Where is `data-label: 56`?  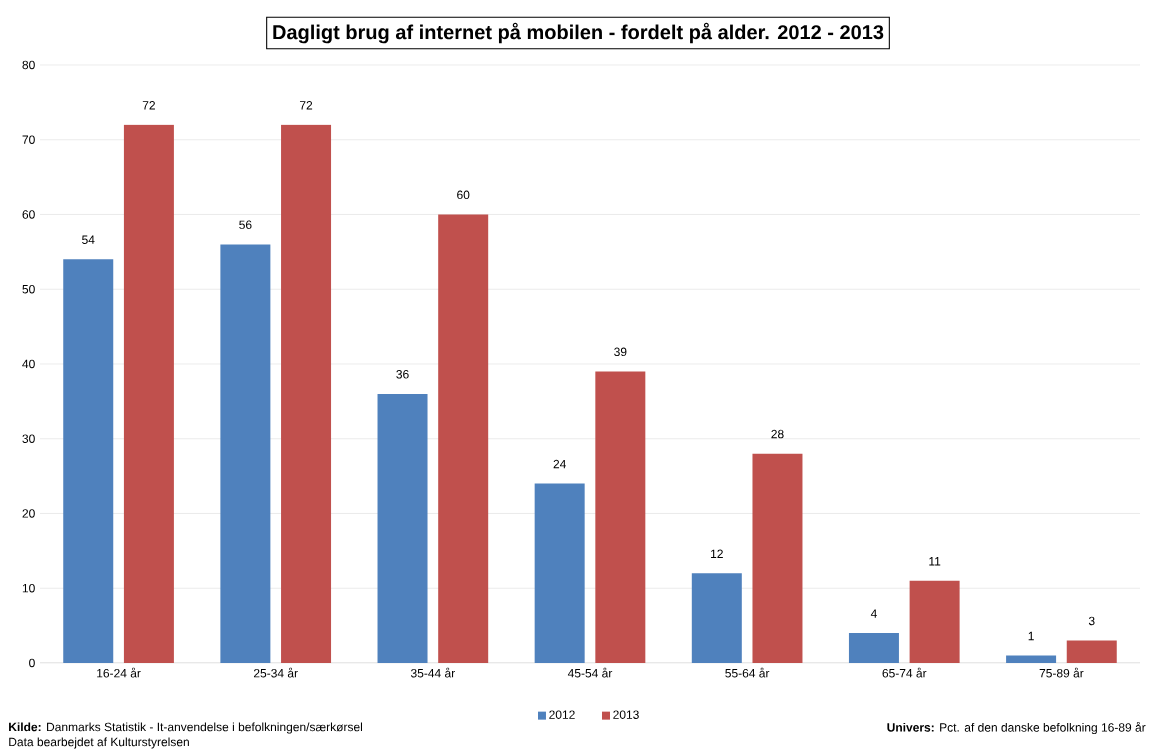 data-label: 56 is located at coordinates (245, 225).